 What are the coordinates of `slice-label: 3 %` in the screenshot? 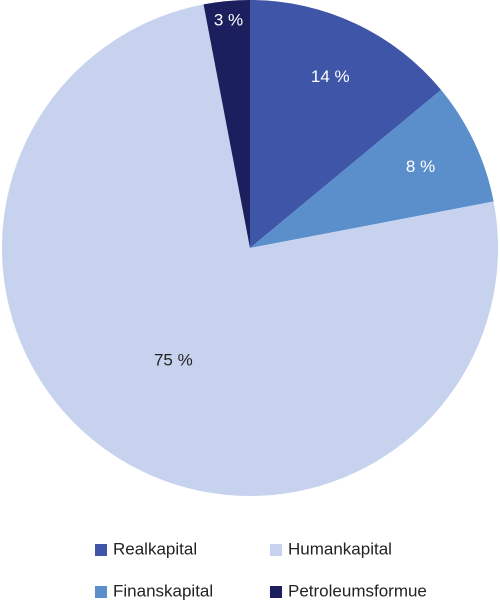 It's located at (228, 19).